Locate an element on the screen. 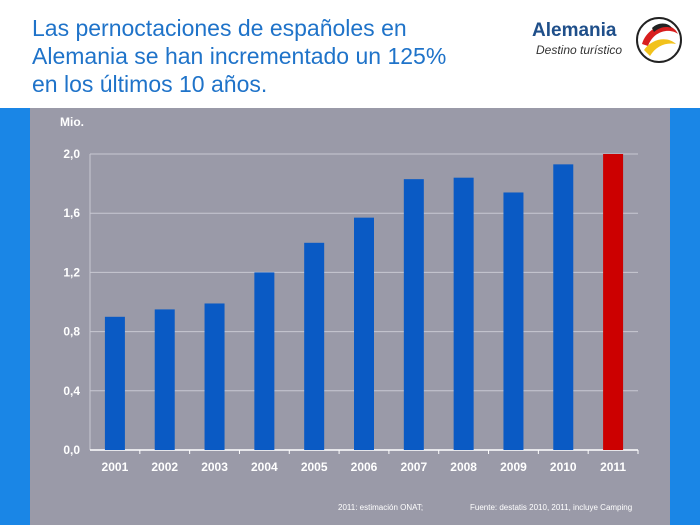  bar-2007 is located at coordinates (413, 314).